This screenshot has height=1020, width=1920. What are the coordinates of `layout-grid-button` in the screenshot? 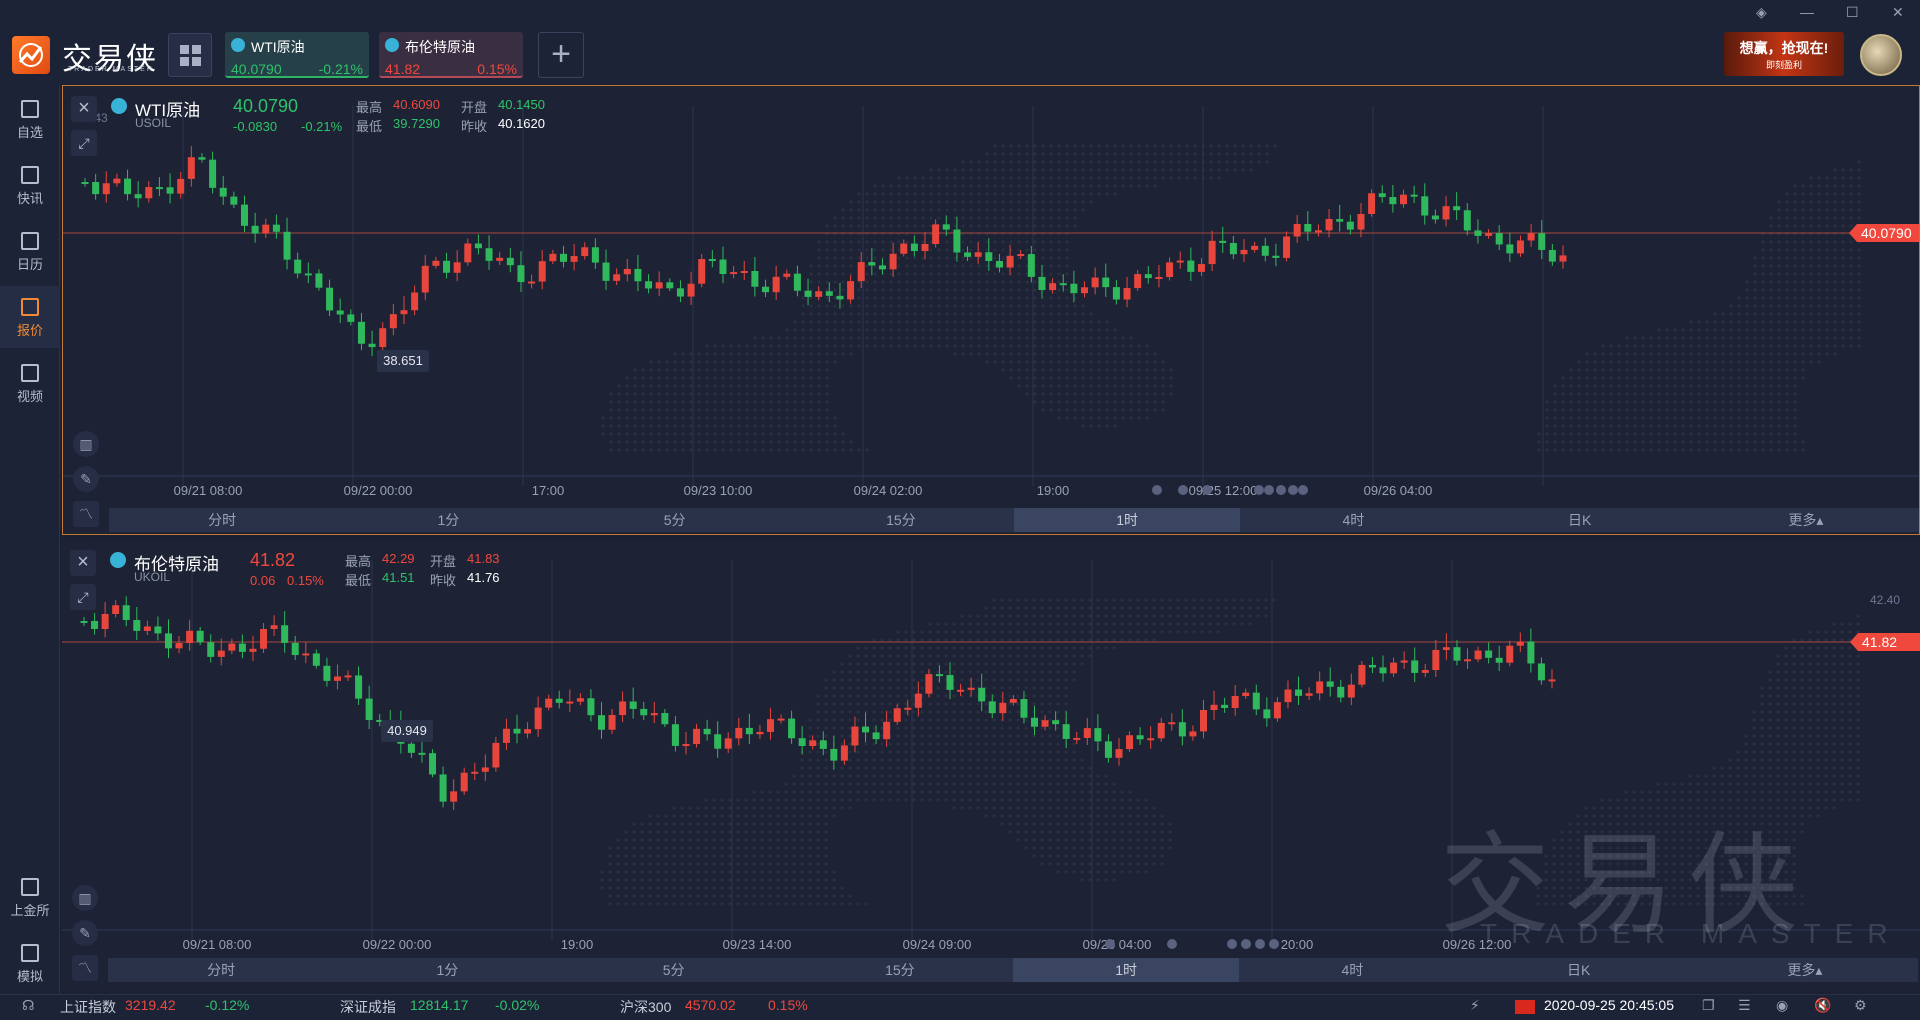 It's located at (190, 55).